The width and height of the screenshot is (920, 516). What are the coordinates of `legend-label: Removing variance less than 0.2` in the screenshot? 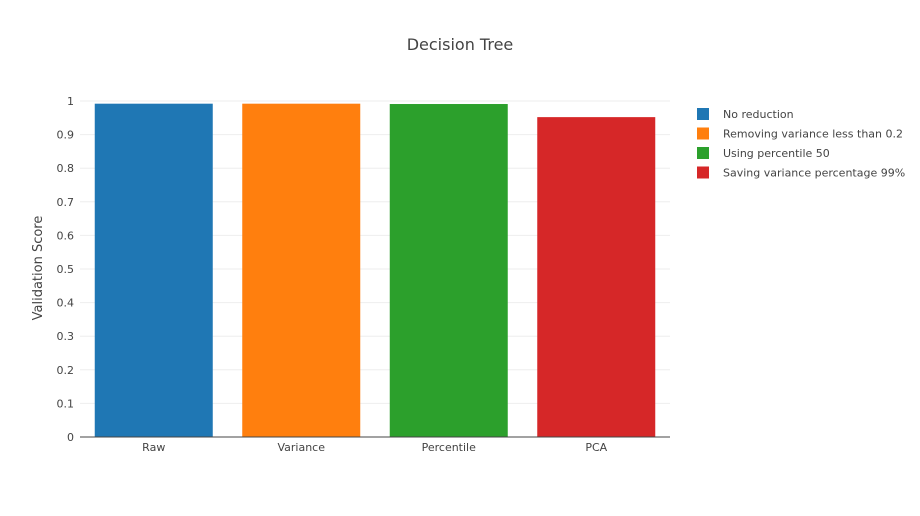 It's located at (813, 134).